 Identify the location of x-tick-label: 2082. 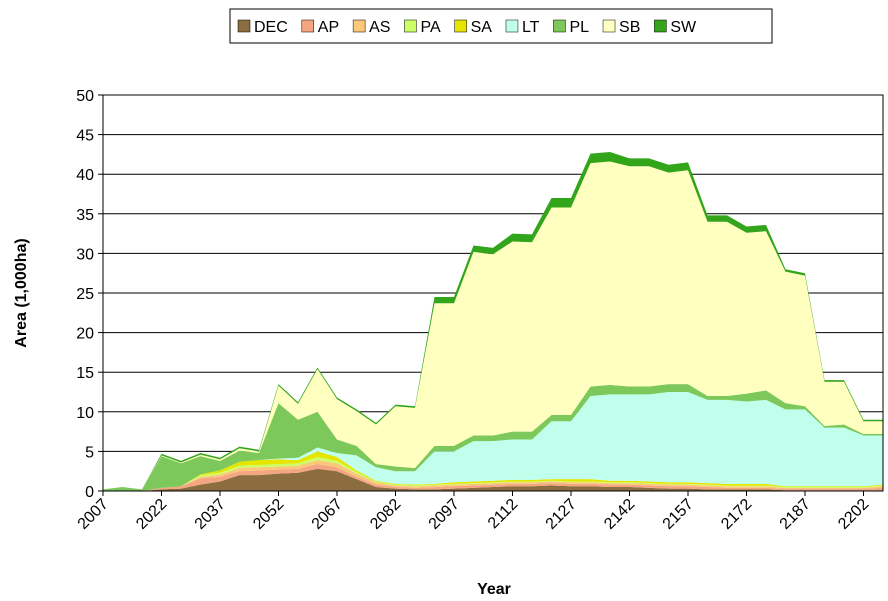
(385, 514).